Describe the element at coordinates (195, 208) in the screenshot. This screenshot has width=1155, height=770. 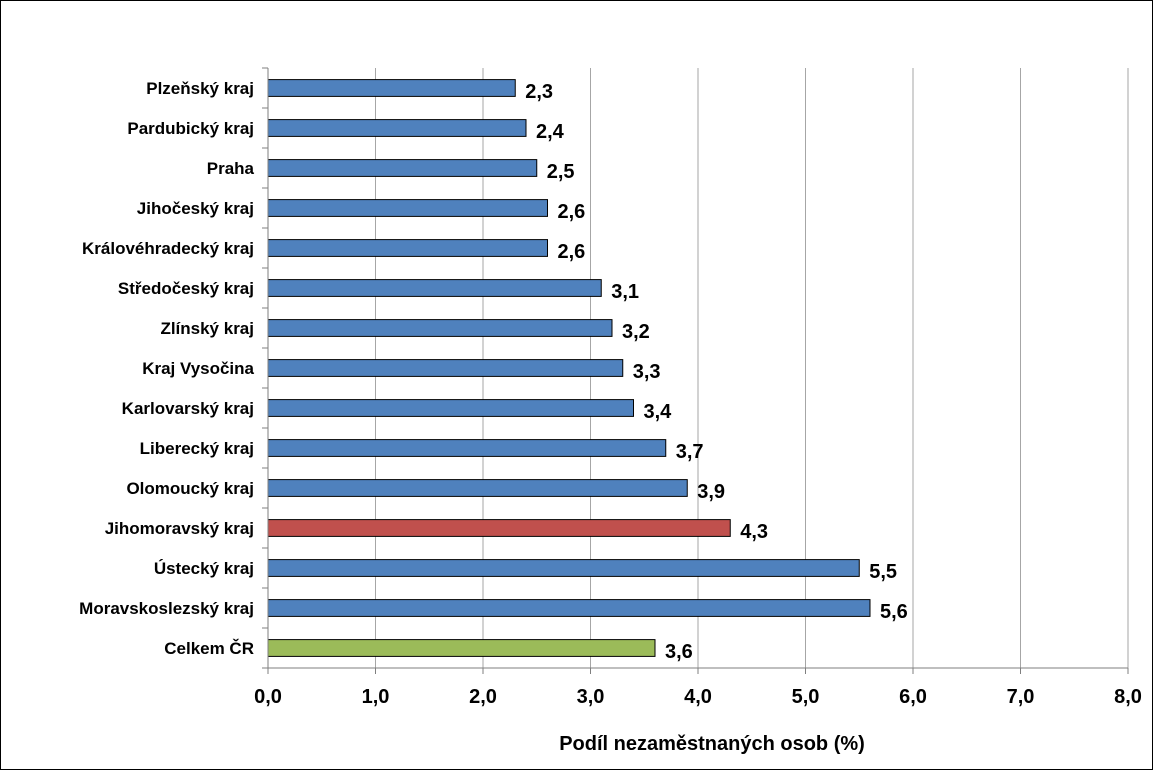
I see `category-label: Jihočeský kraj` at that location.